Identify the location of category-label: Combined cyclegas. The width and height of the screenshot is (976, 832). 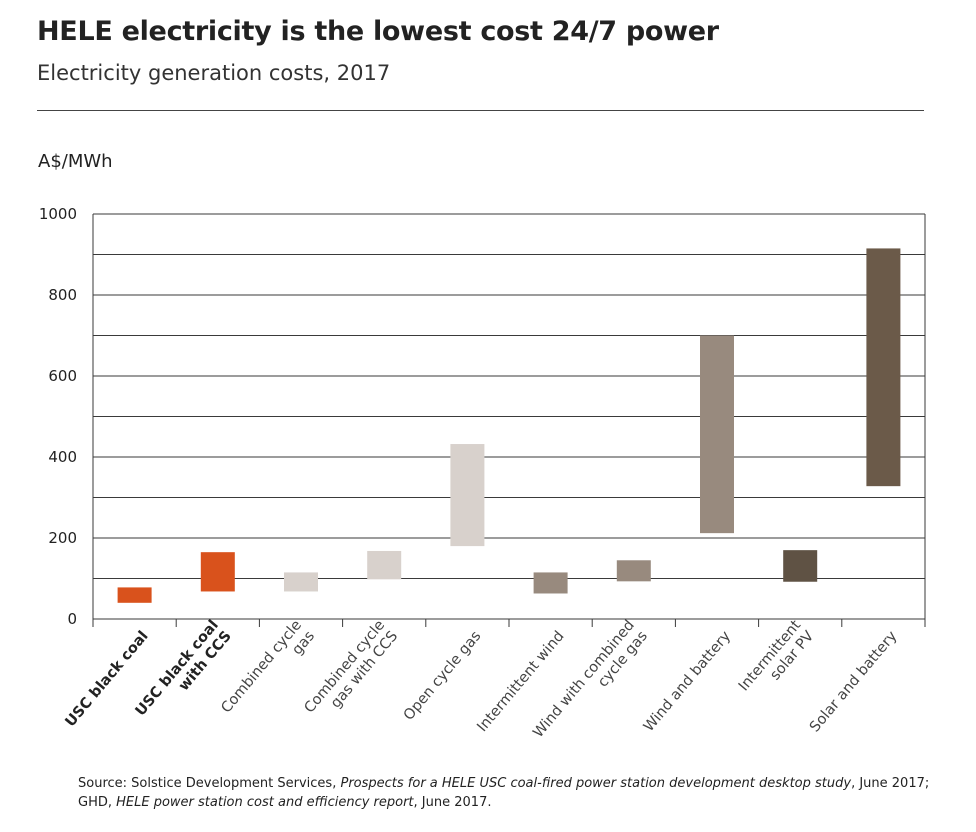
(268, 672).